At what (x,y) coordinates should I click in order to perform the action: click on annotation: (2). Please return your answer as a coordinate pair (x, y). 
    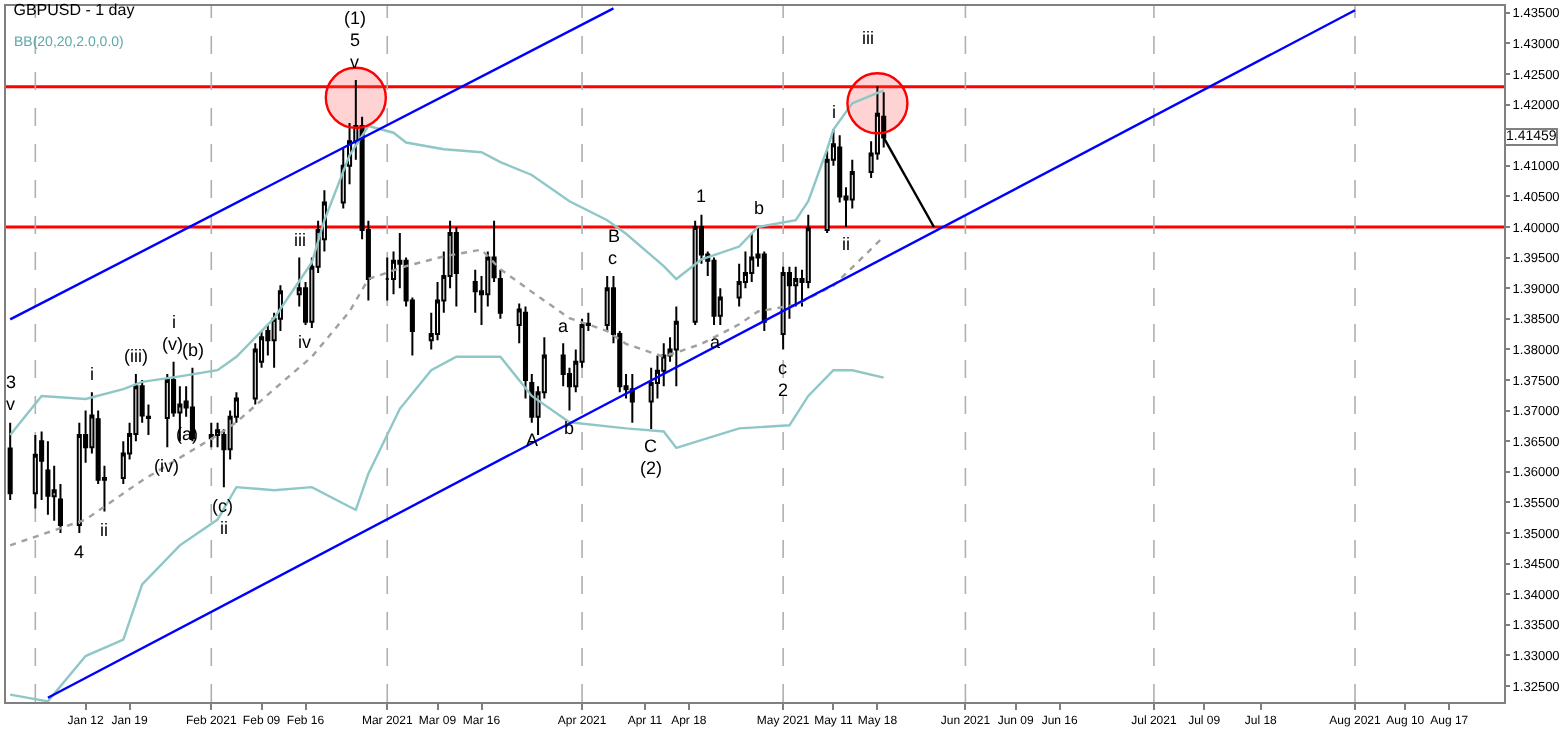
    Looking at the image, I should click on (651, 468).